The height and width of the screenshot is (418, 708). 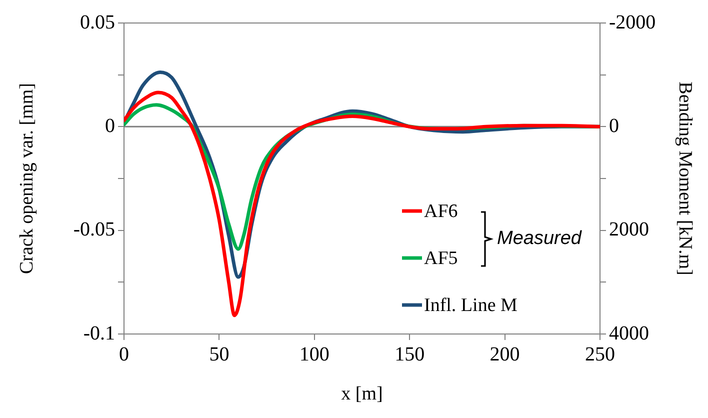 I want to click on y2-tick-label: 4000, so click(x=629, y=333).